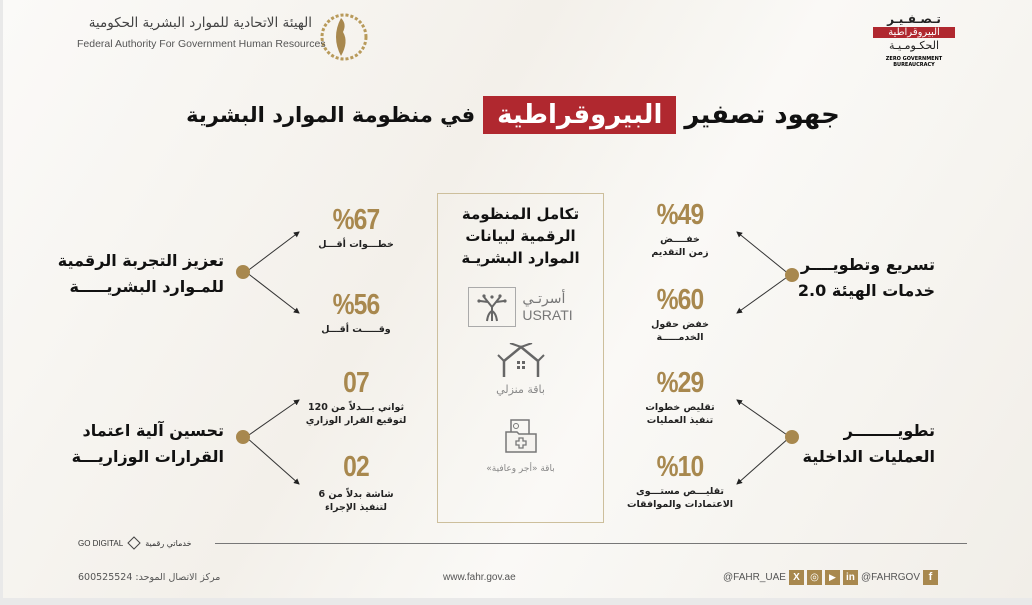 The width and height of the screenshot is (1032, 605). I want to click on fahr-emblem-icon, so click(344, 37).